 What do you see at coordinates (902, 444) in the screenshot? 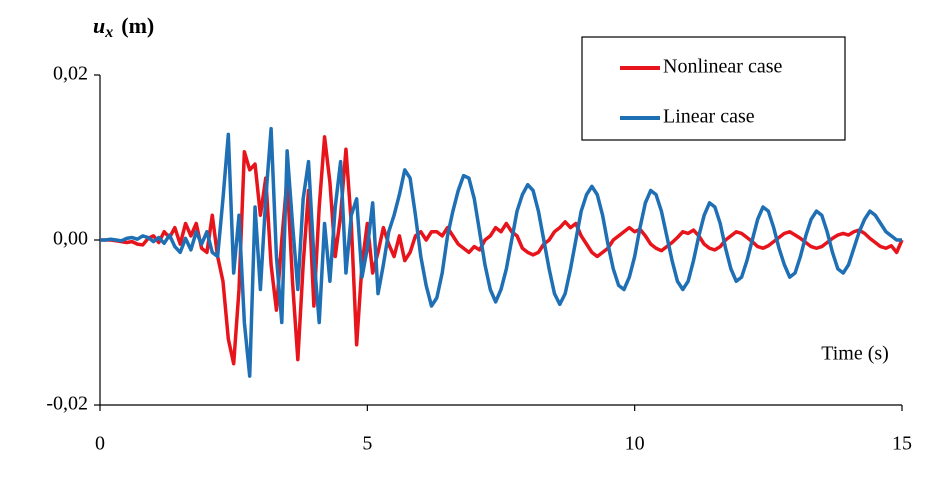
I see `x-tick-label: 15` at bounding box center [902, 444].